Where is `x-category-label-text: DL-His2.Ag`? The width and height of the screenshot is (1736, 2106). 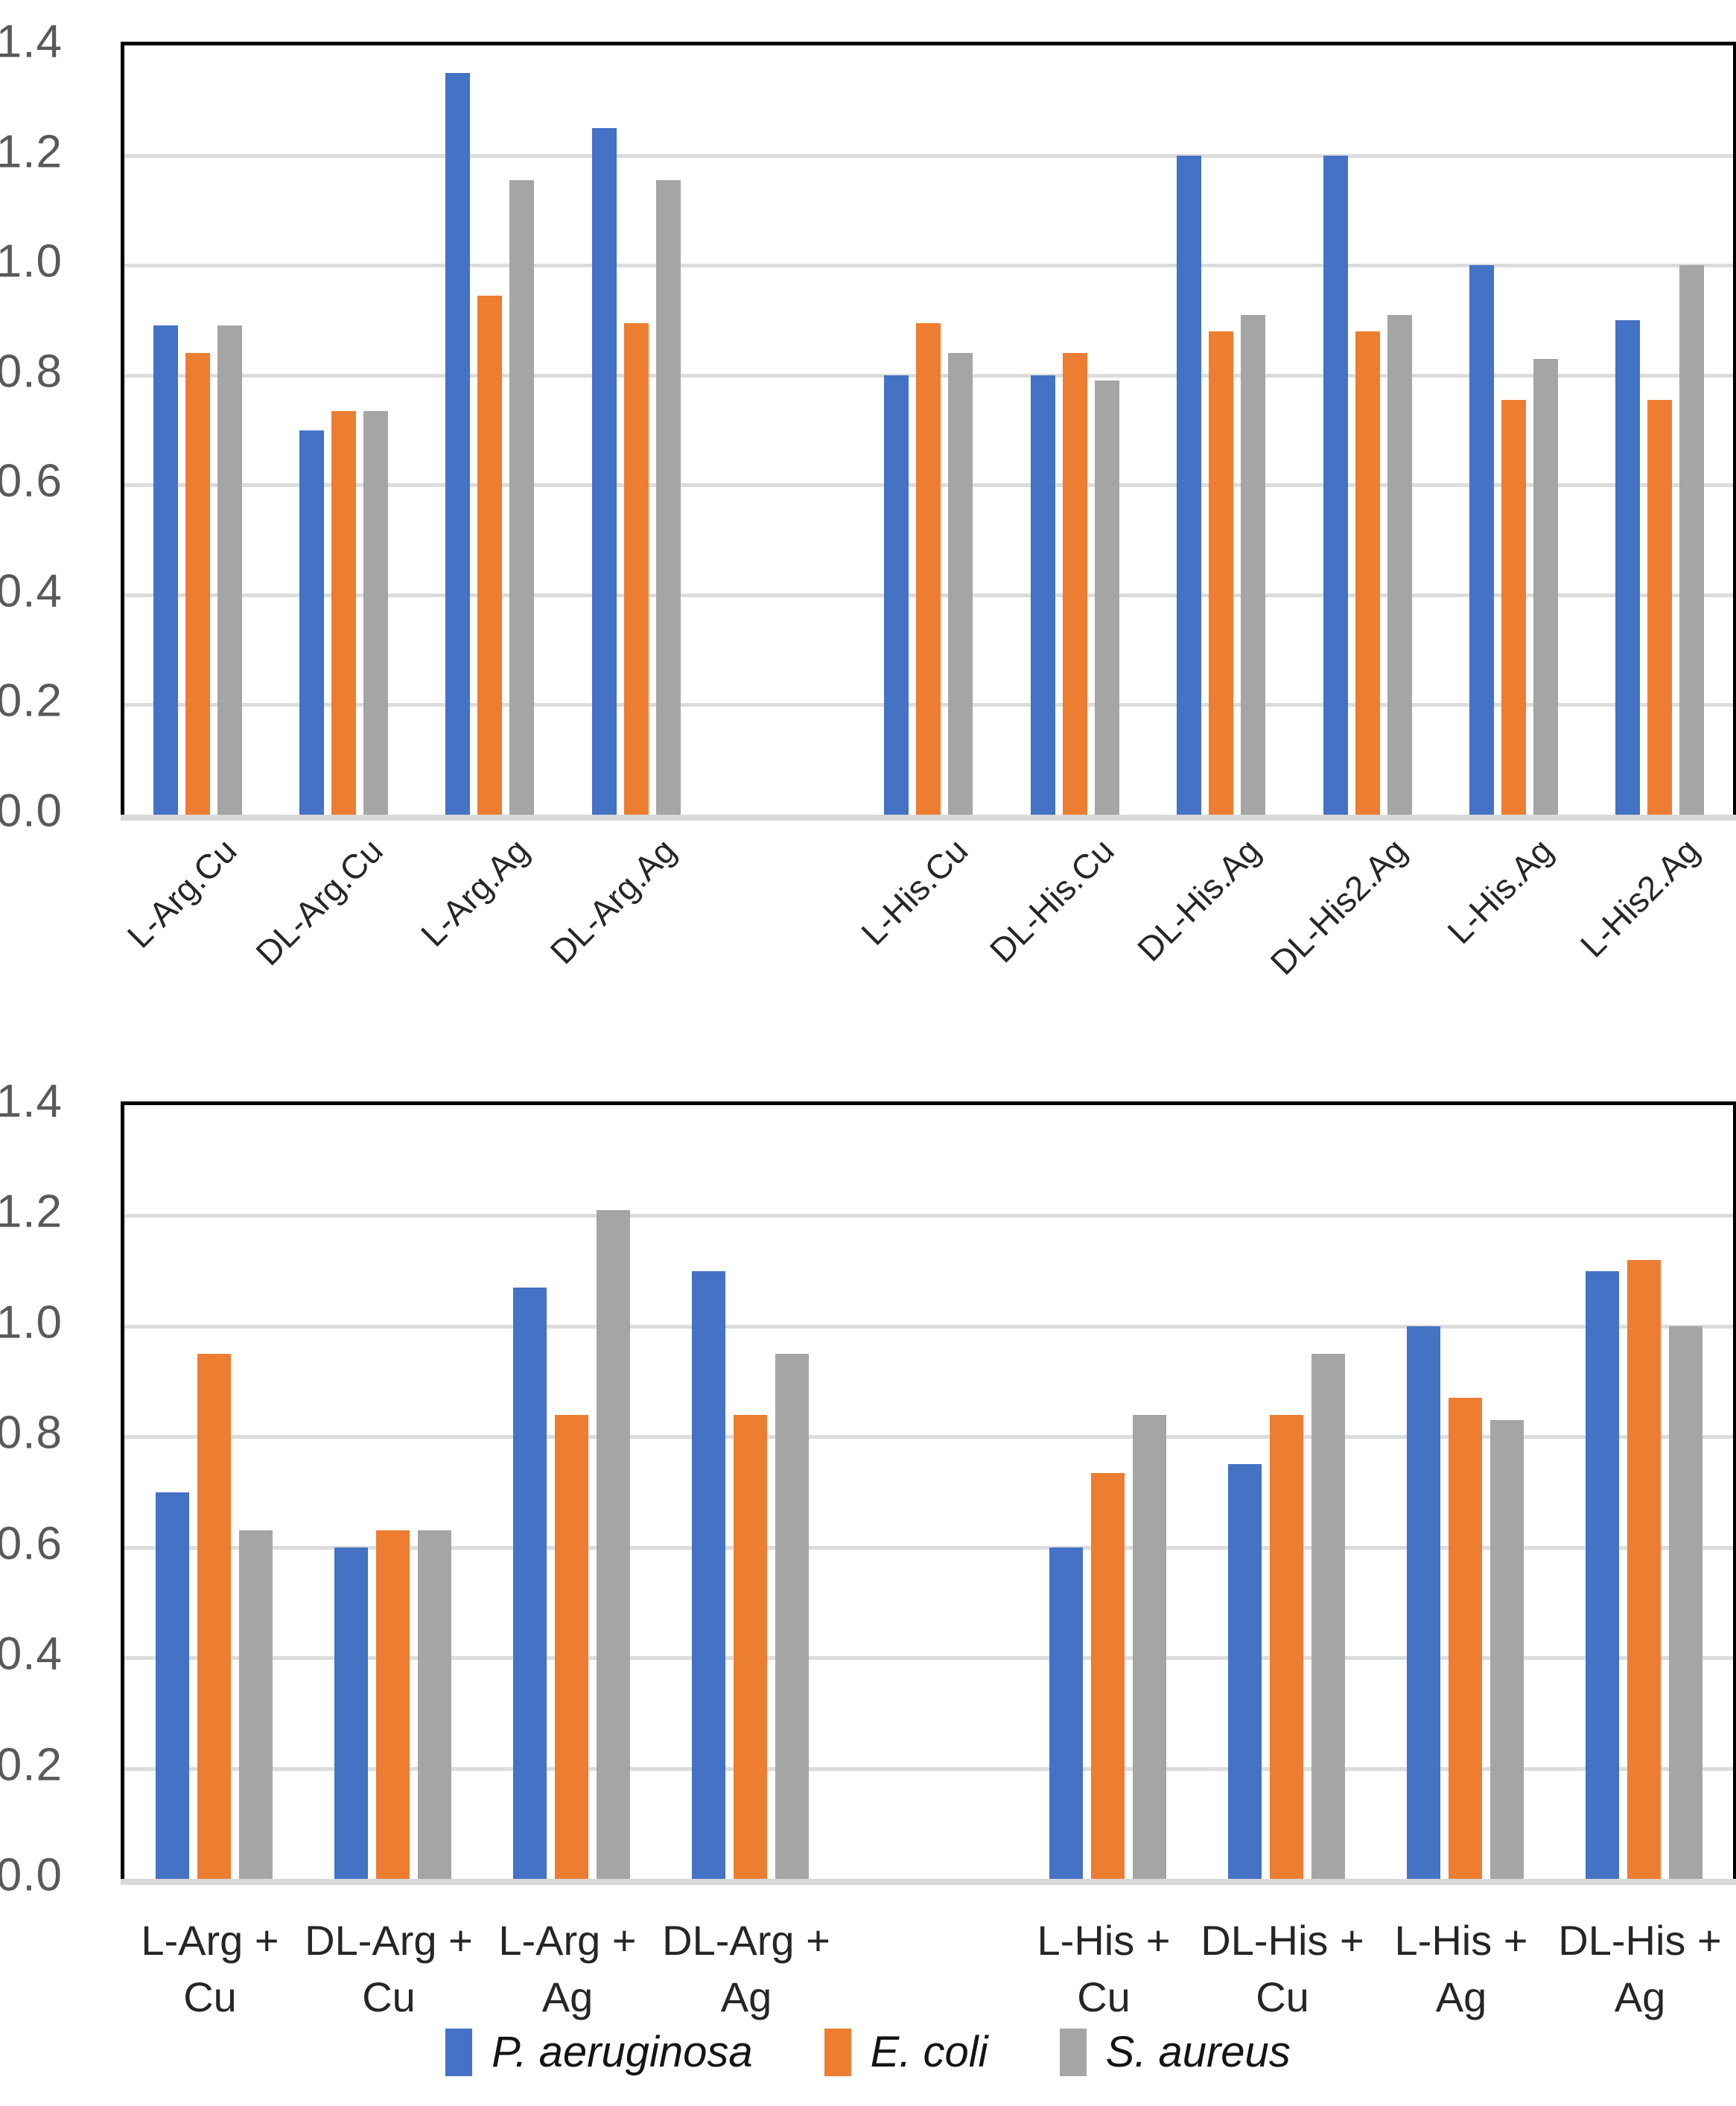 x-category-label-text: DL-His2.Ag is located at coordinates (1338, 906).